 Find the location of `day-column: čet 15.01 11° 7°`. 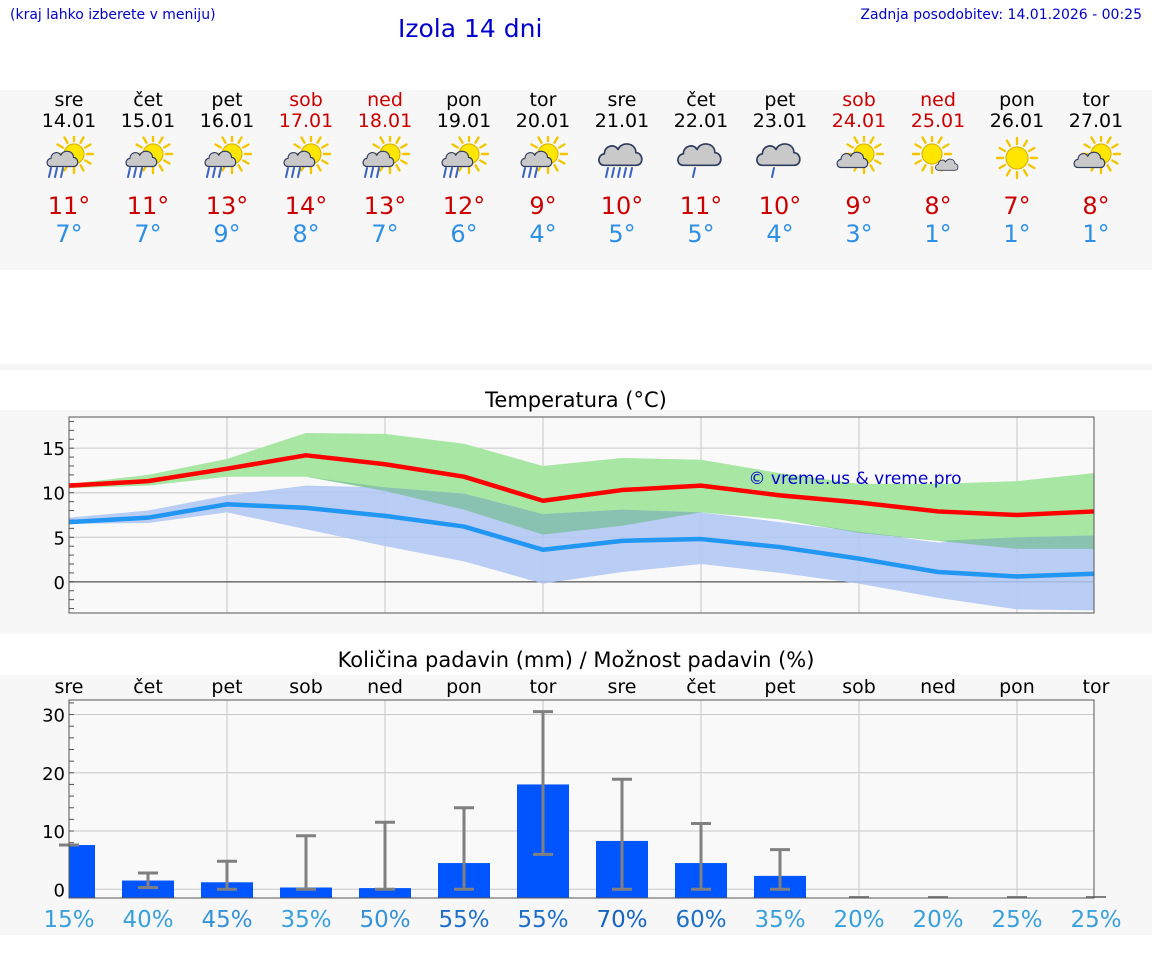

day-column: čet 15.01 11° 7° is located at coordinates (148, 169).